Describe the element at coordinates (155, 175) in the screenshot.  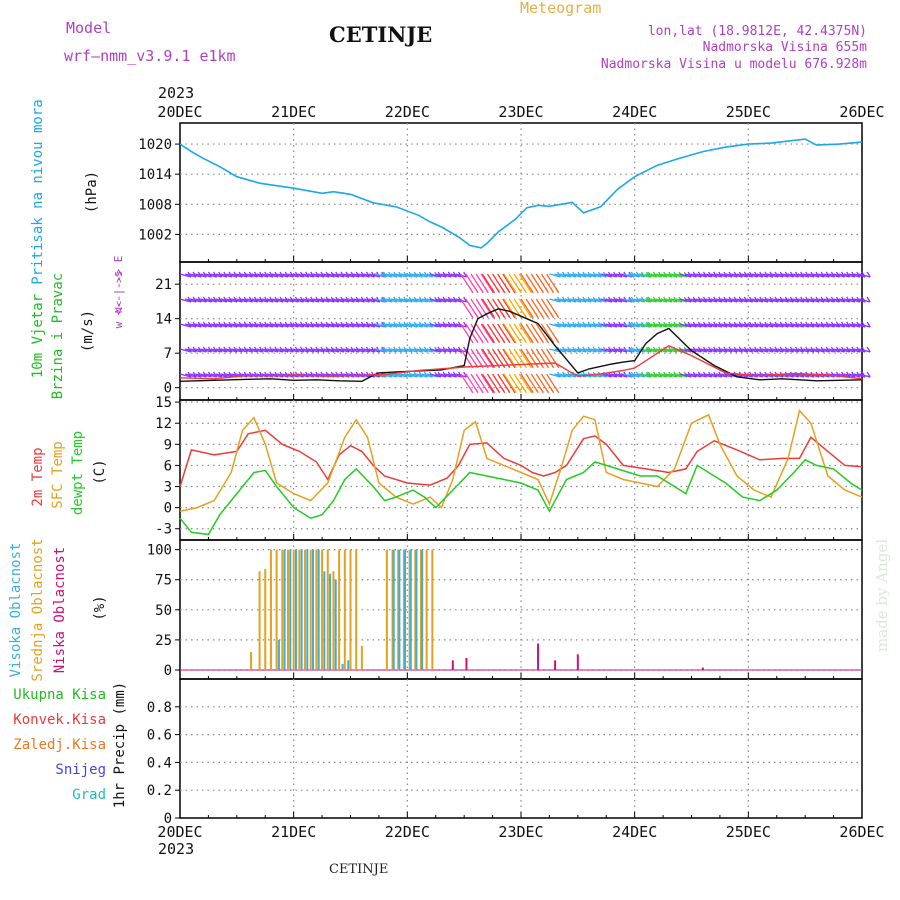
I see `y-tick-label: 1014` at that location.